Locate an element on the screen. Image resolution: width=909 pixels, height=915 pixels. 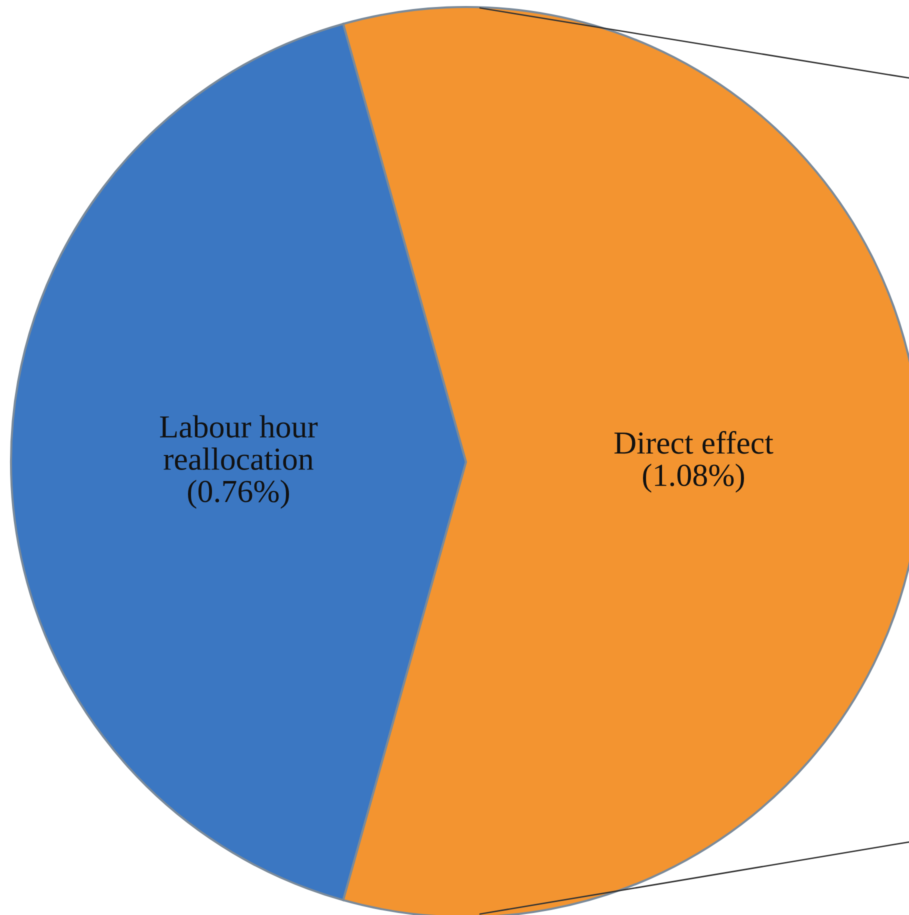
data-label: (0.76%) is located at coordinates (238, 494).